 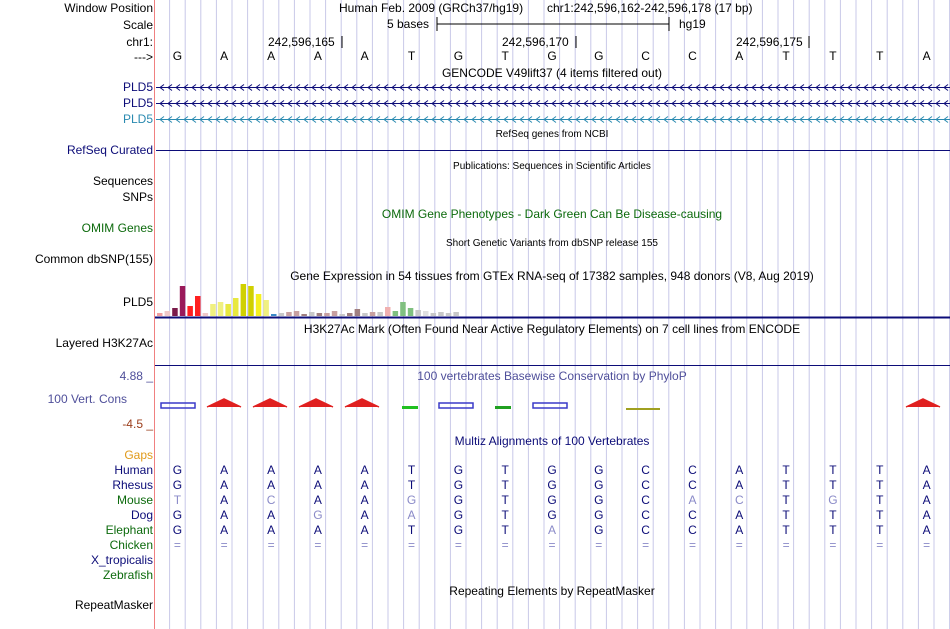 I want to click on snps-label: SNPs, so click(x=137, y=197).